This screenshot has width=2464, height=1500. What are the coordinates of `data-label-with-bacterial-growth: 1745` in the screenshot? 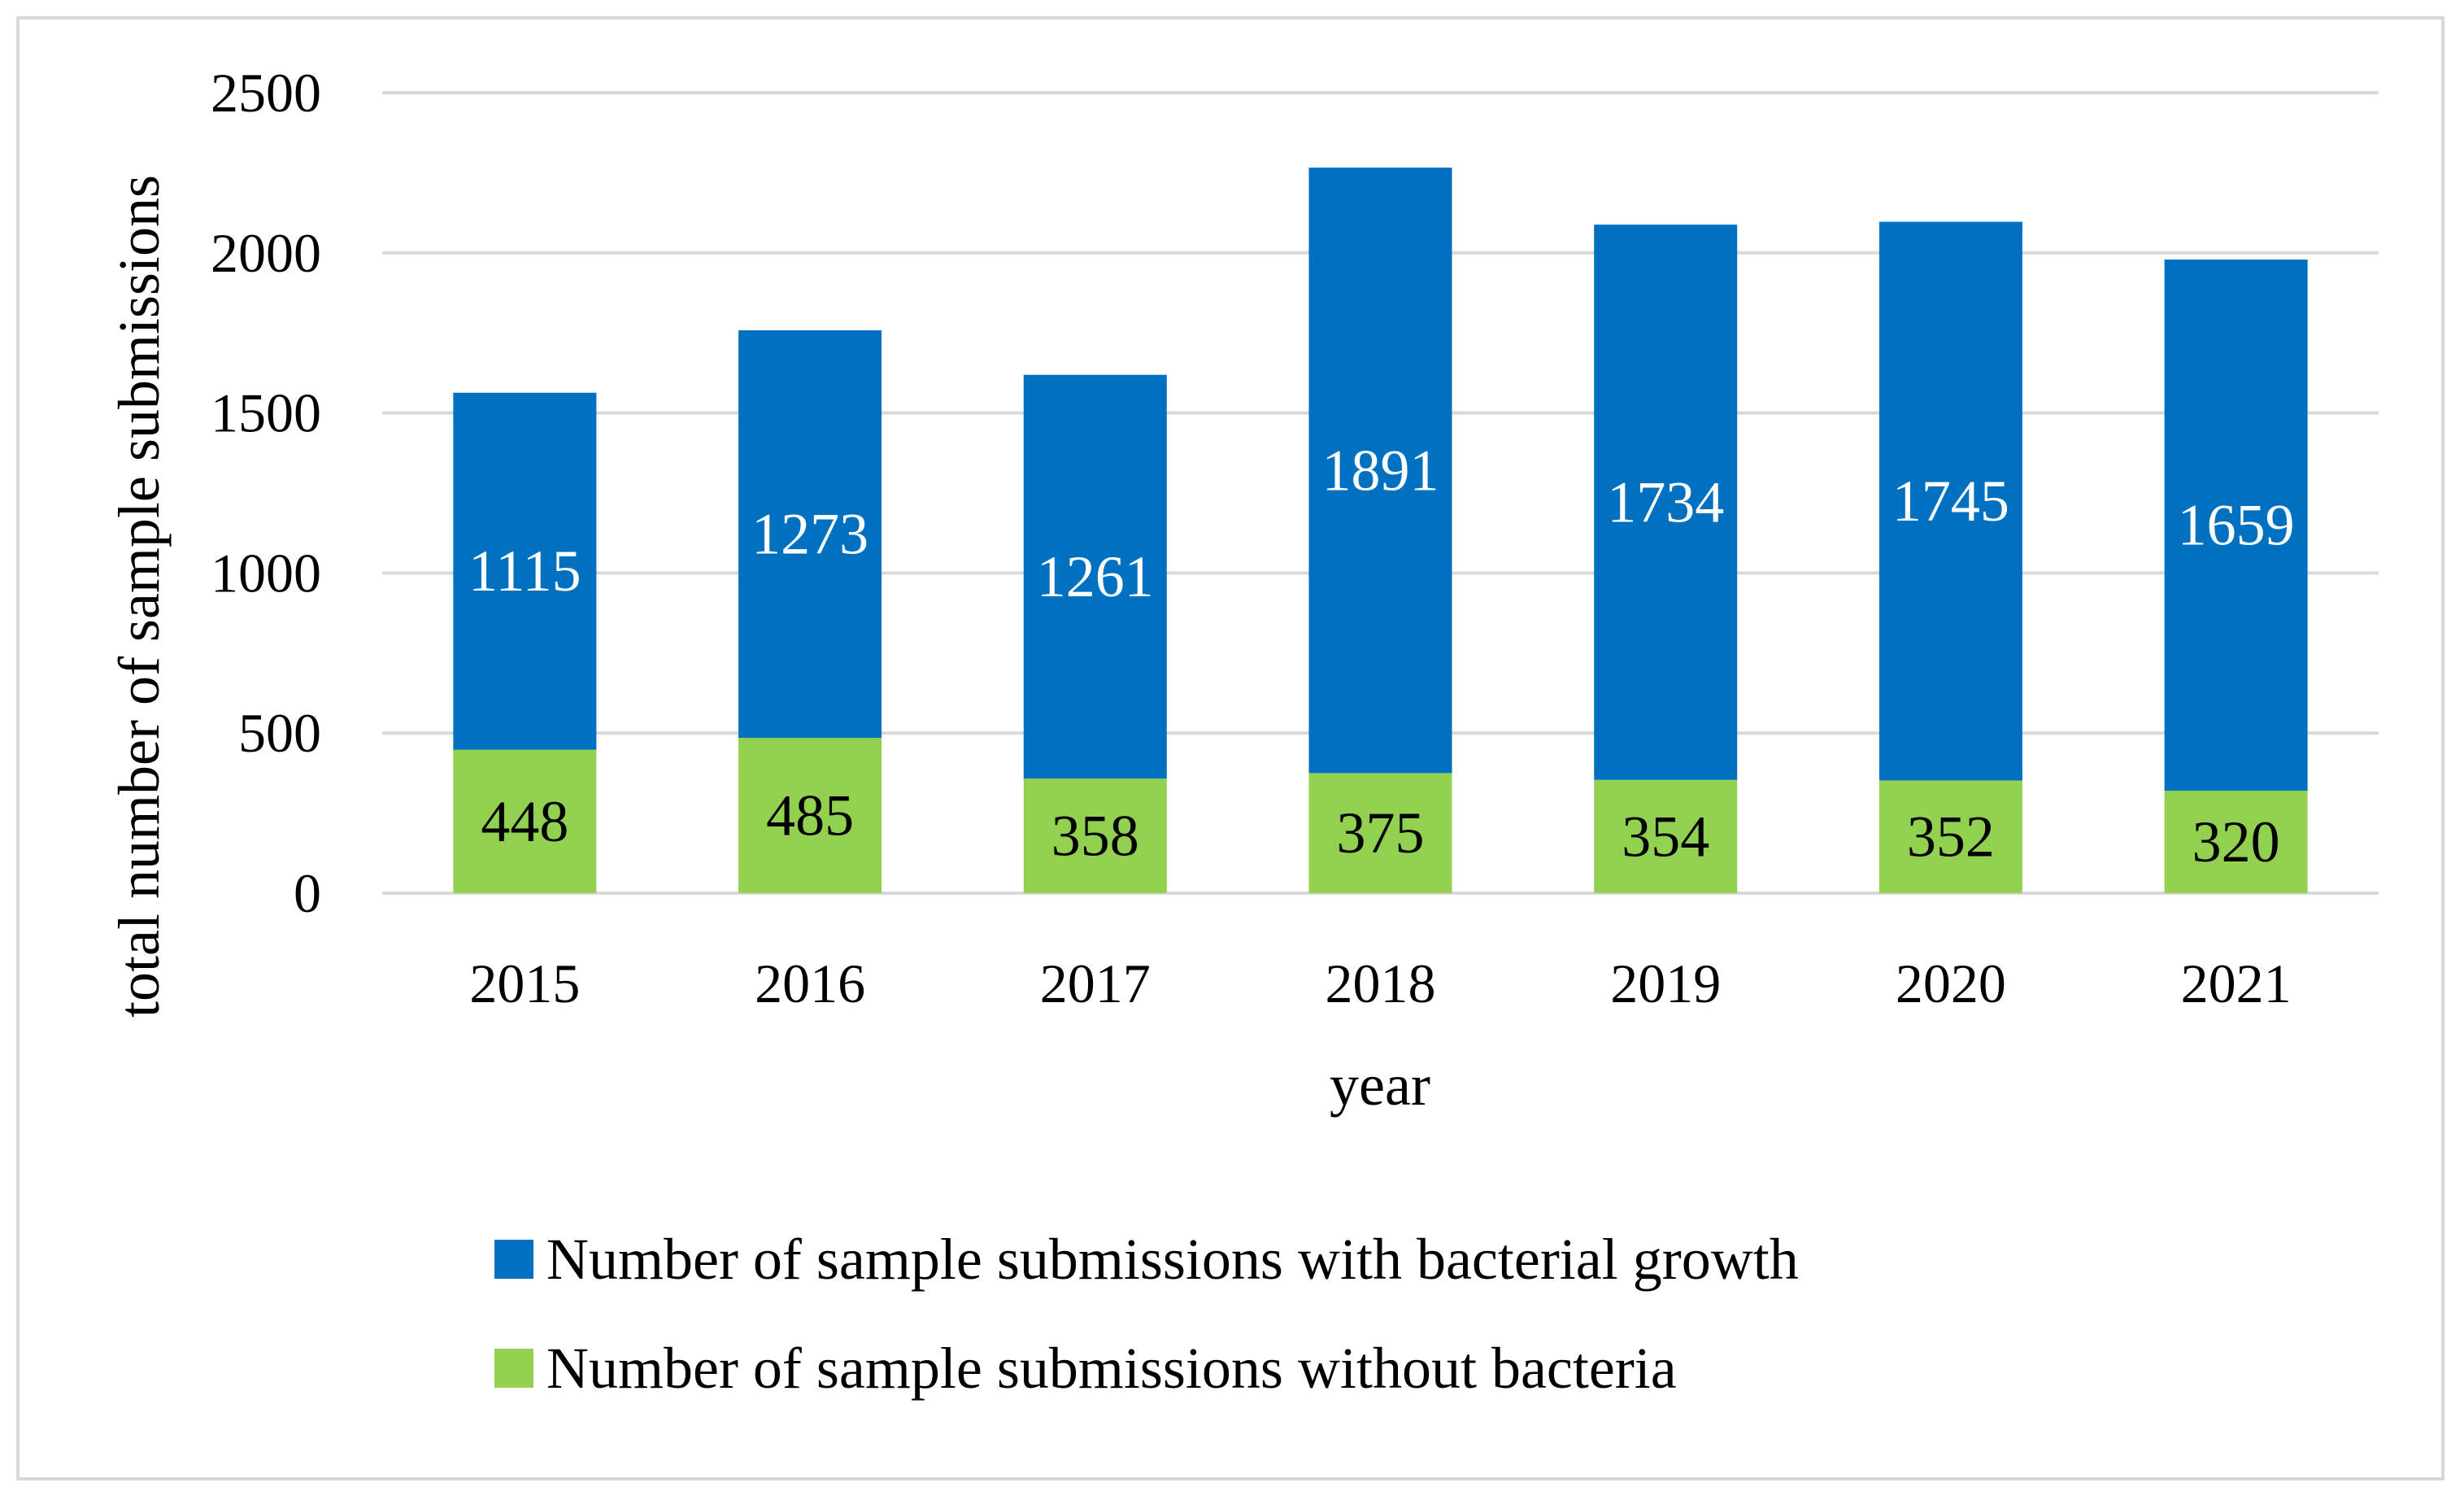 It's located at (1950, 501).